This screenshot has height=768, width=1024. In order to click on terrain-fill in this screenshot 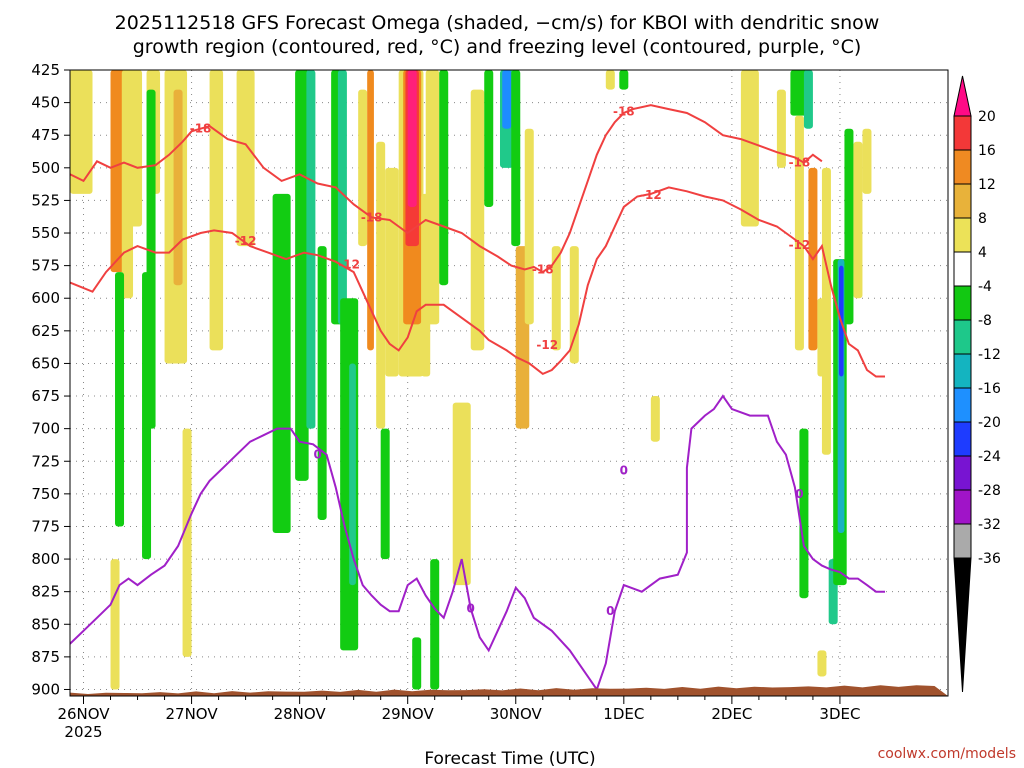, I will do `click(509, 690)`.